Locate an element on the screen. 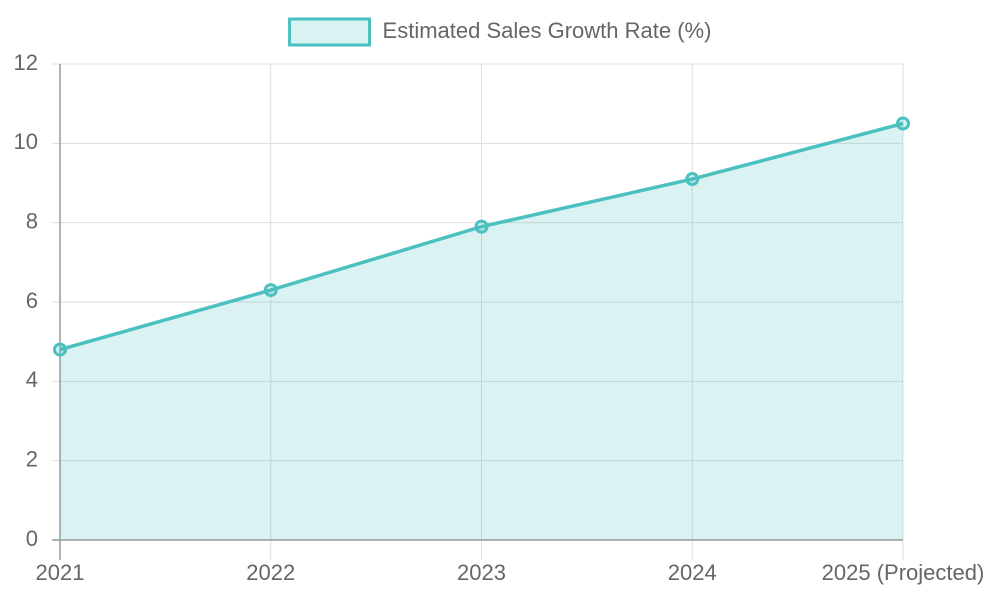  y-tick-label: 0 is located at coordinates (32, 538).